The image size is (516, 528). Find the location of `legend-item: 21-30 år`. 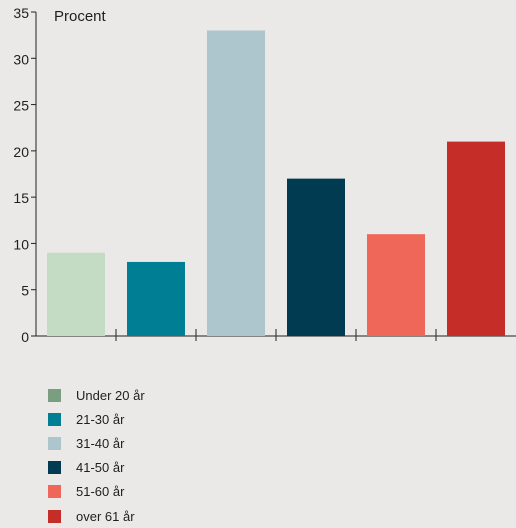

legend-item: 21-30 år is located at coordinates (96, 419).